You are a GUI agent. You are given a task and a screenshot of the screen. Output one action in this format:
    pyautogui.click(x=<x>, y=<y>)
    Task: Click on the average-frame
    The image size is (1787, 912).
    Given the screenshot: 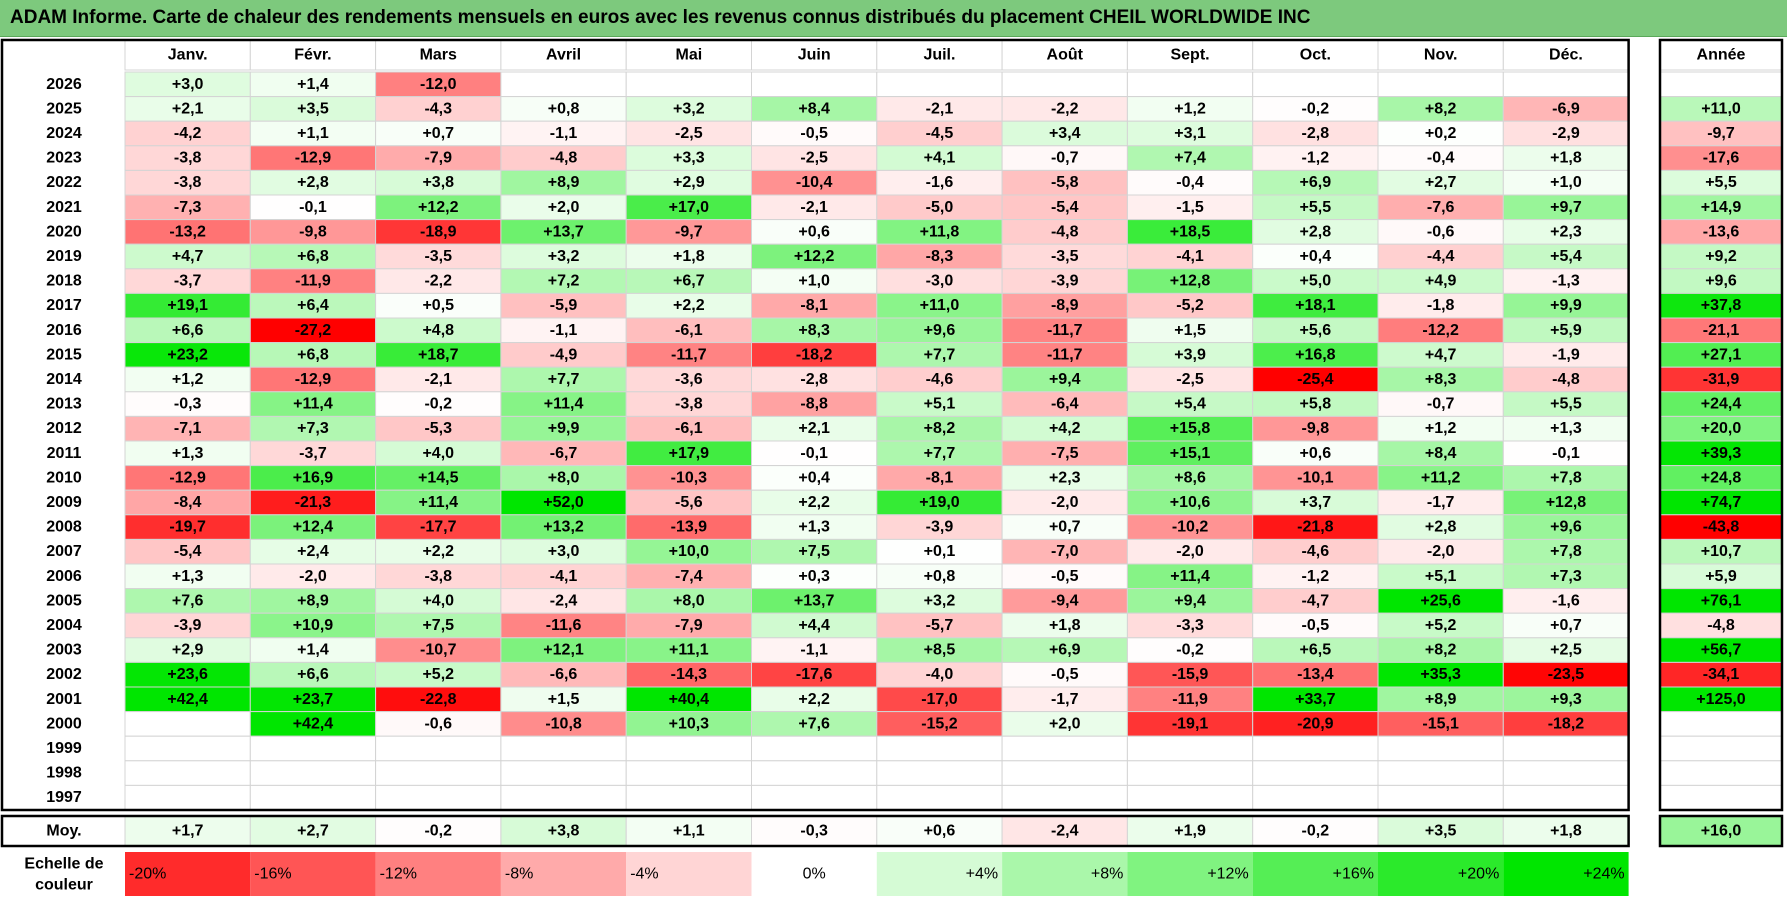 What is the action you would take?
    pyautogui.click(x=815, y=831)
    